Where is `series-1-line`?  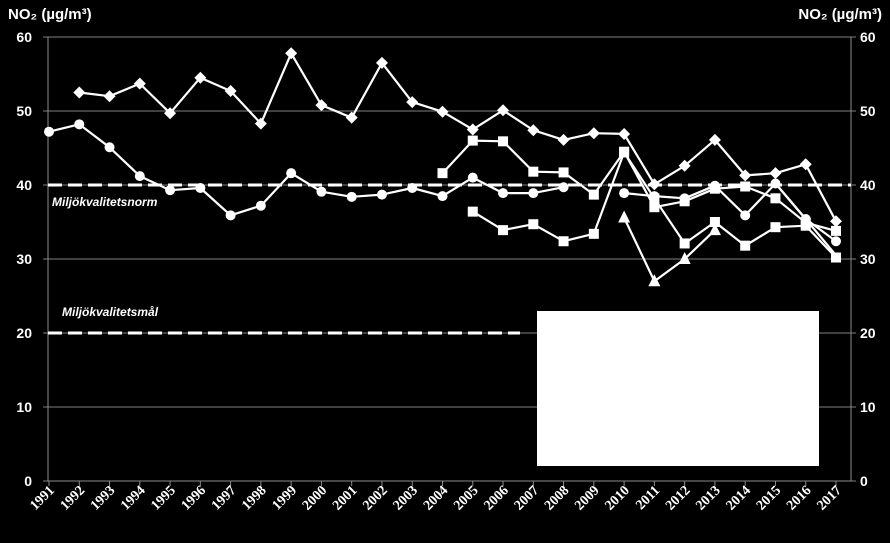
series-1-line is located at coordinates (306, 170).